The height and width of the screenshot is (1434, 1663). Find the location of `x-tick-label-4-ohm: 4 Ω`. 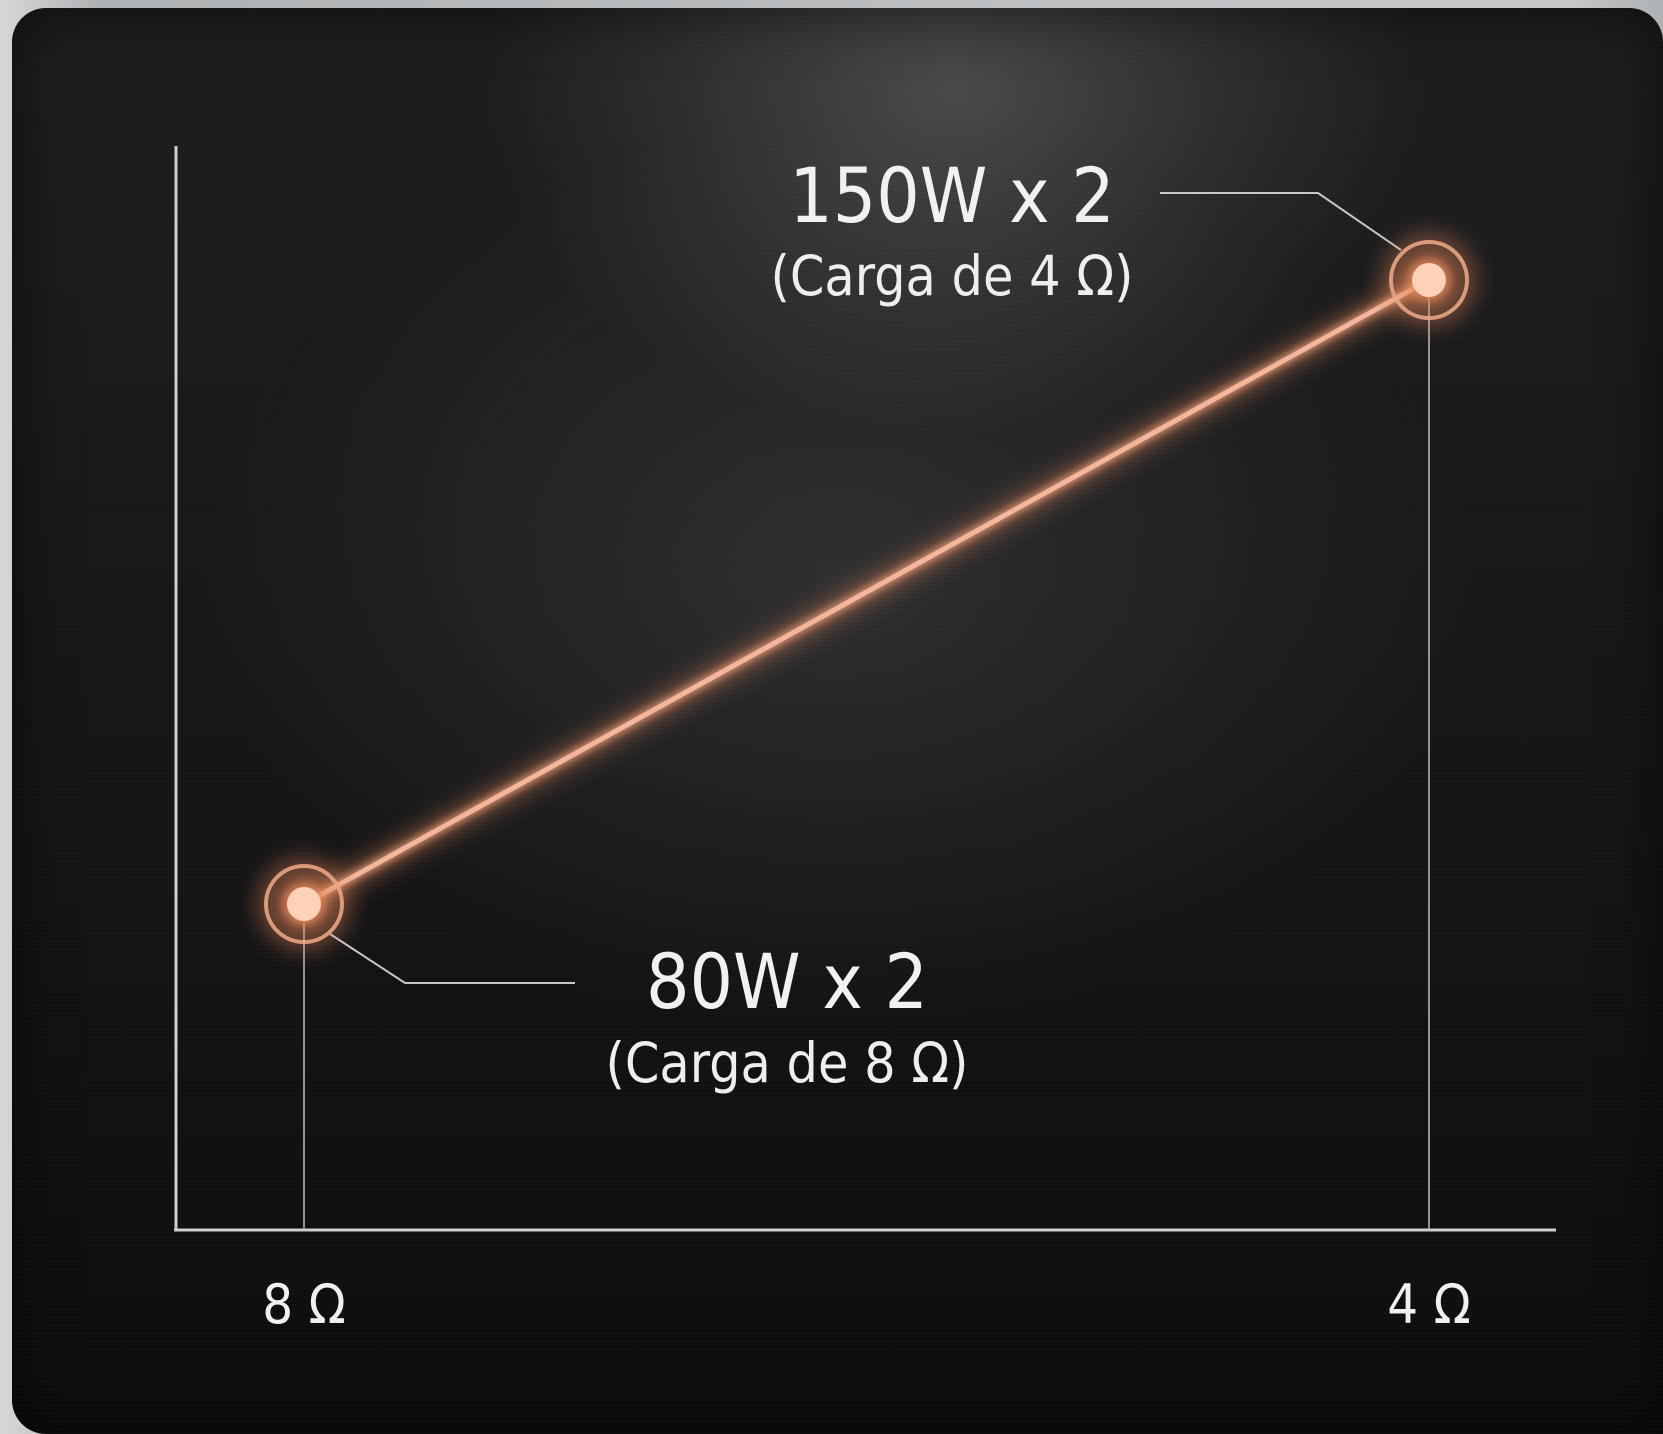

x-tick-label-4-ohm: 4 Ω is located at coordinates (1428, 1304).